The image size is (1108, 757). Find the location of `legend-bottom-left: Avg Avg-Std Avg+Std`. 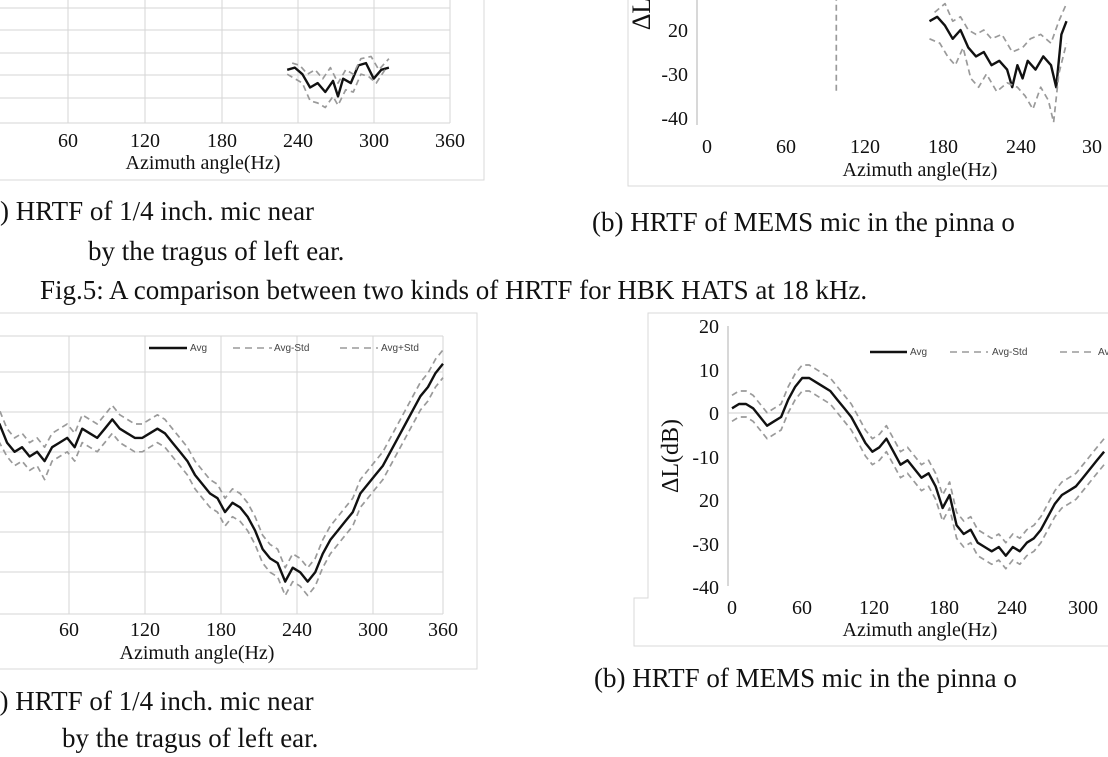

legend-bottom-left: Avg Avg-Std Avg+Std is located at coordinates (284, 348).